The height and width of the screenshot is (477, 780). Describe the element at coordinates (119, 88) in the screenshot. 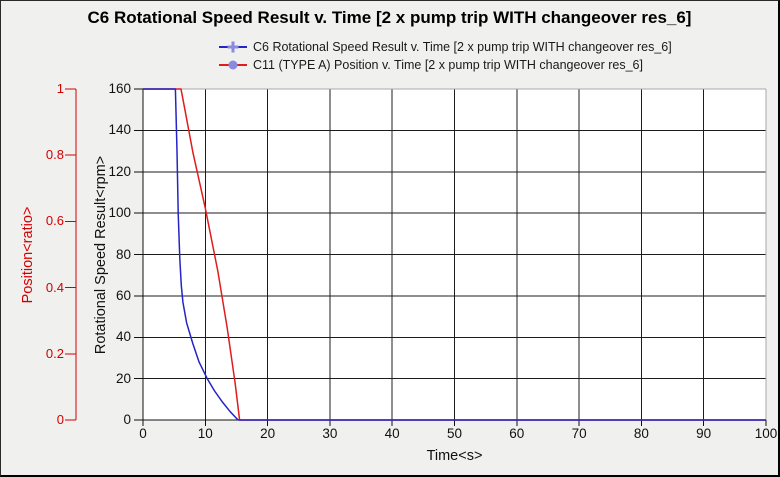

I see `speed-tick-label: 160` at that location.